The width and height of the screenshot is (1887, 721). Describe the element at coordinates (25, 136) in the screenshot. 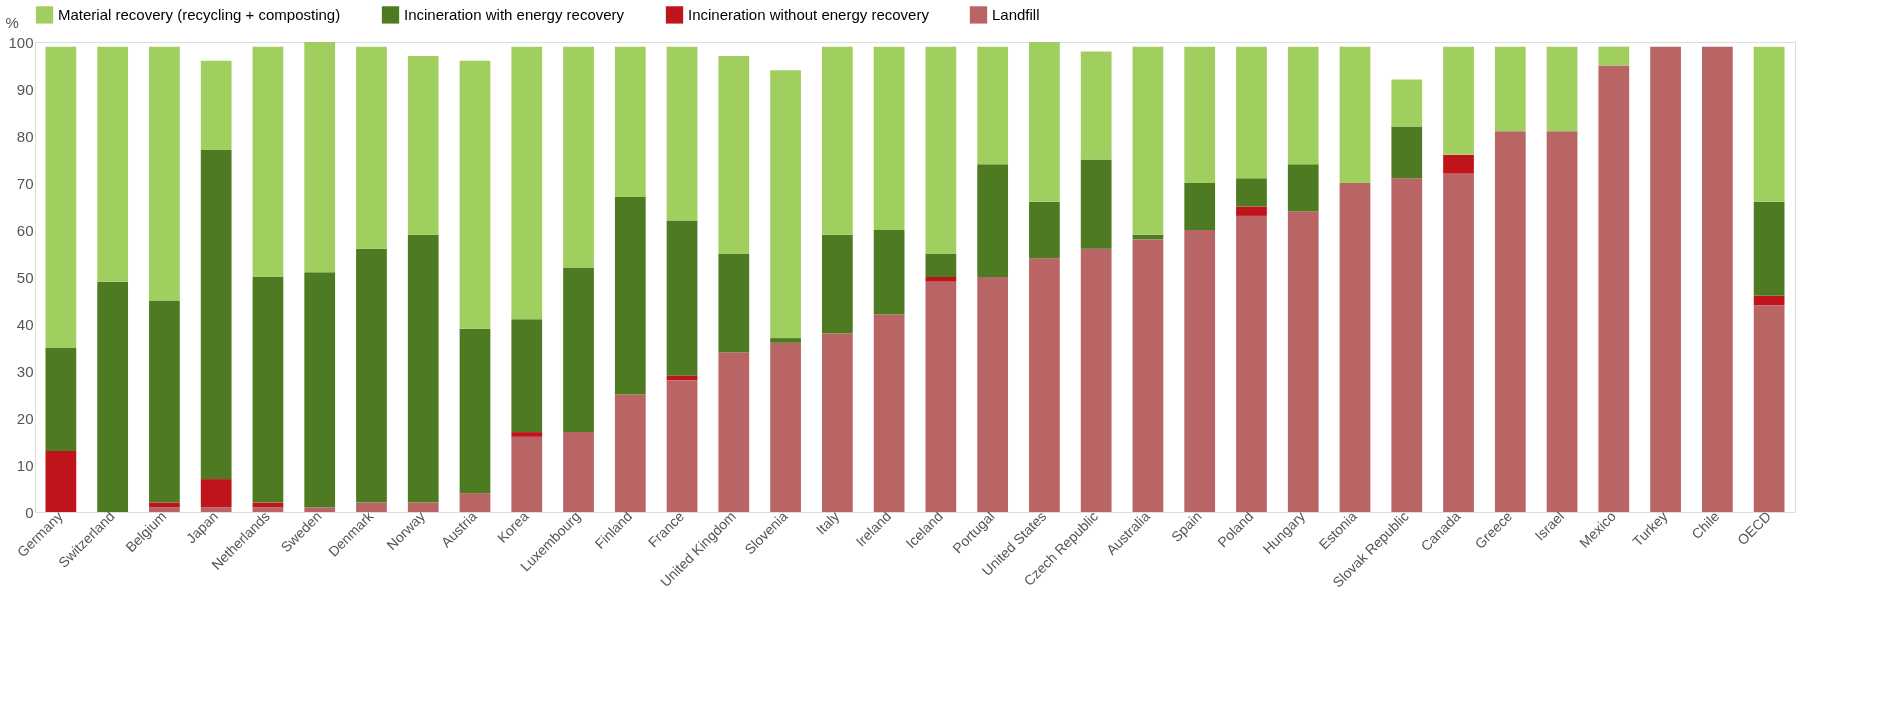

I see `y-tick-label: 80` at that location.